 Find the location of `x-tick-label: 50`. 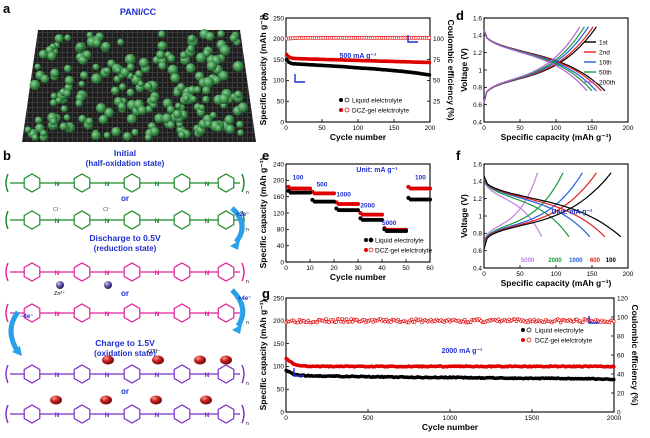

x-tick-label: 50 is located at coordinates (520, 128).